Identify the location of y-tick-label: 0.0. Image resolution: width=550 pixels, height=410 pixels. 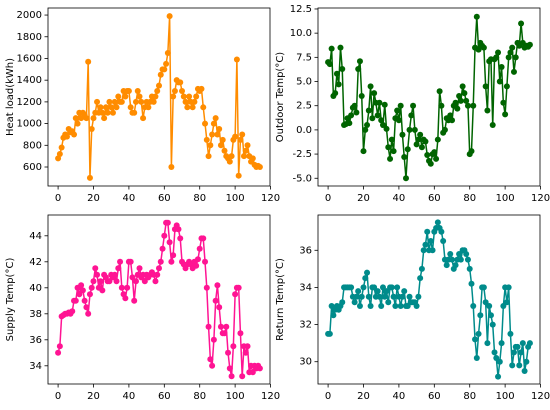
(304, 130).